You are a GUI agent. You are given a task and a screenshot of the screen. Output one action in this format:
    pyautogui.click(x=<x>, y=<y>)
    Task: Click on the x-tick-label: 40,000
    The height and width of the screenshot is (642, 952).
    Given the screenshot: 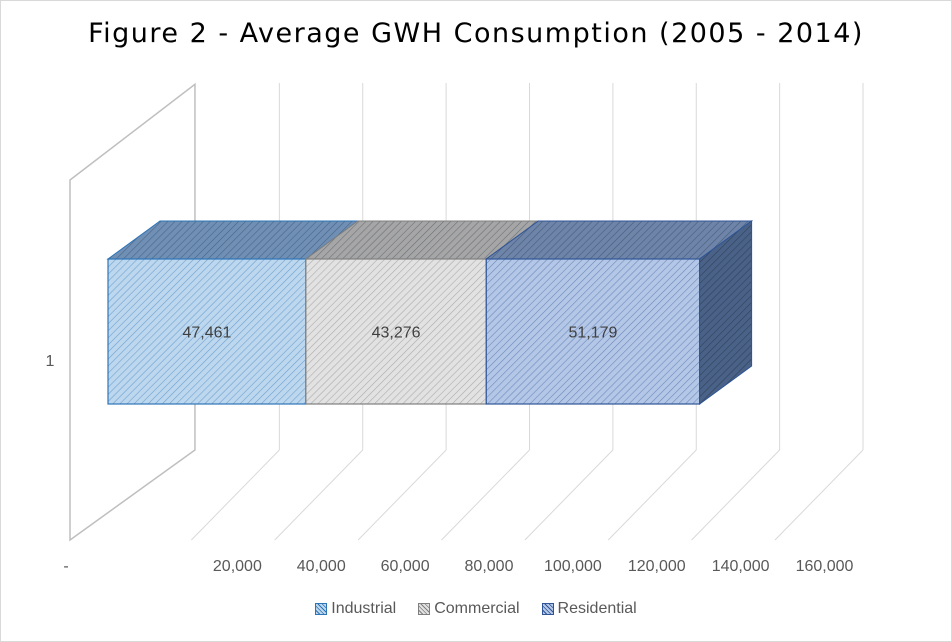 What is the action you would take?
    pyautogui.click(x=321, y=566)
    